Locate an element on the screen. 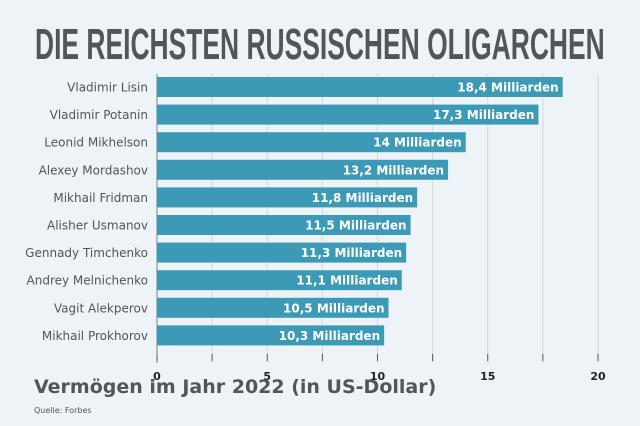 This screenshot has height=426, width=640. category-label: Mikhail Fridman is located at coordinates (100, 198).